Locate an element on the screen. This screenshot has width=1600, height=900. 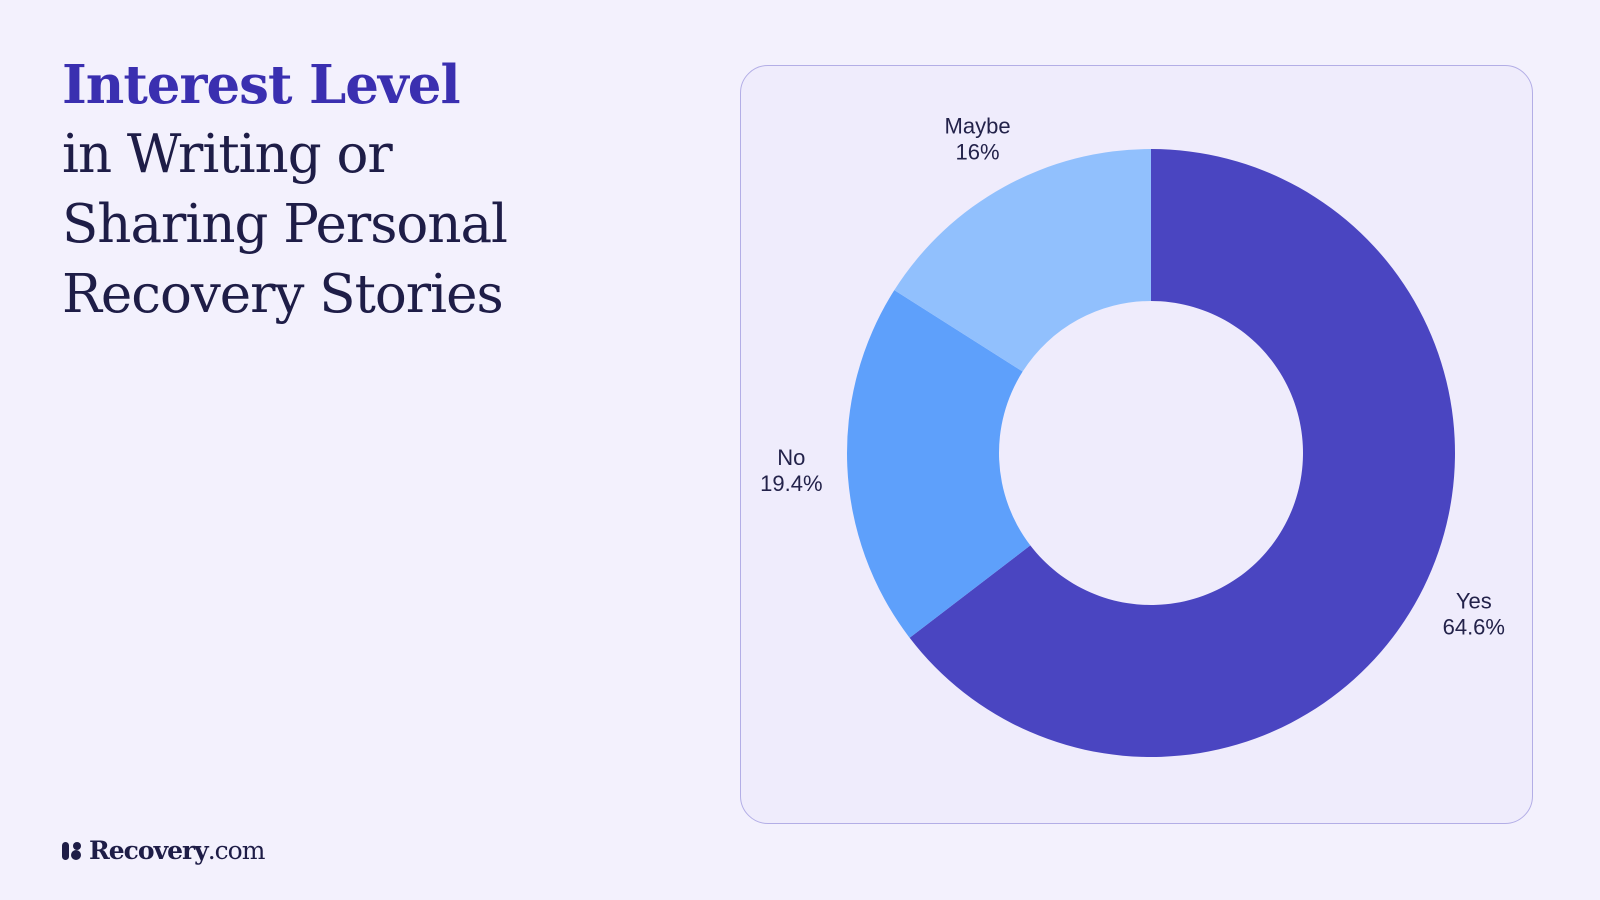
slice-label-yes: Yes is located at coordinates (1474, 600).